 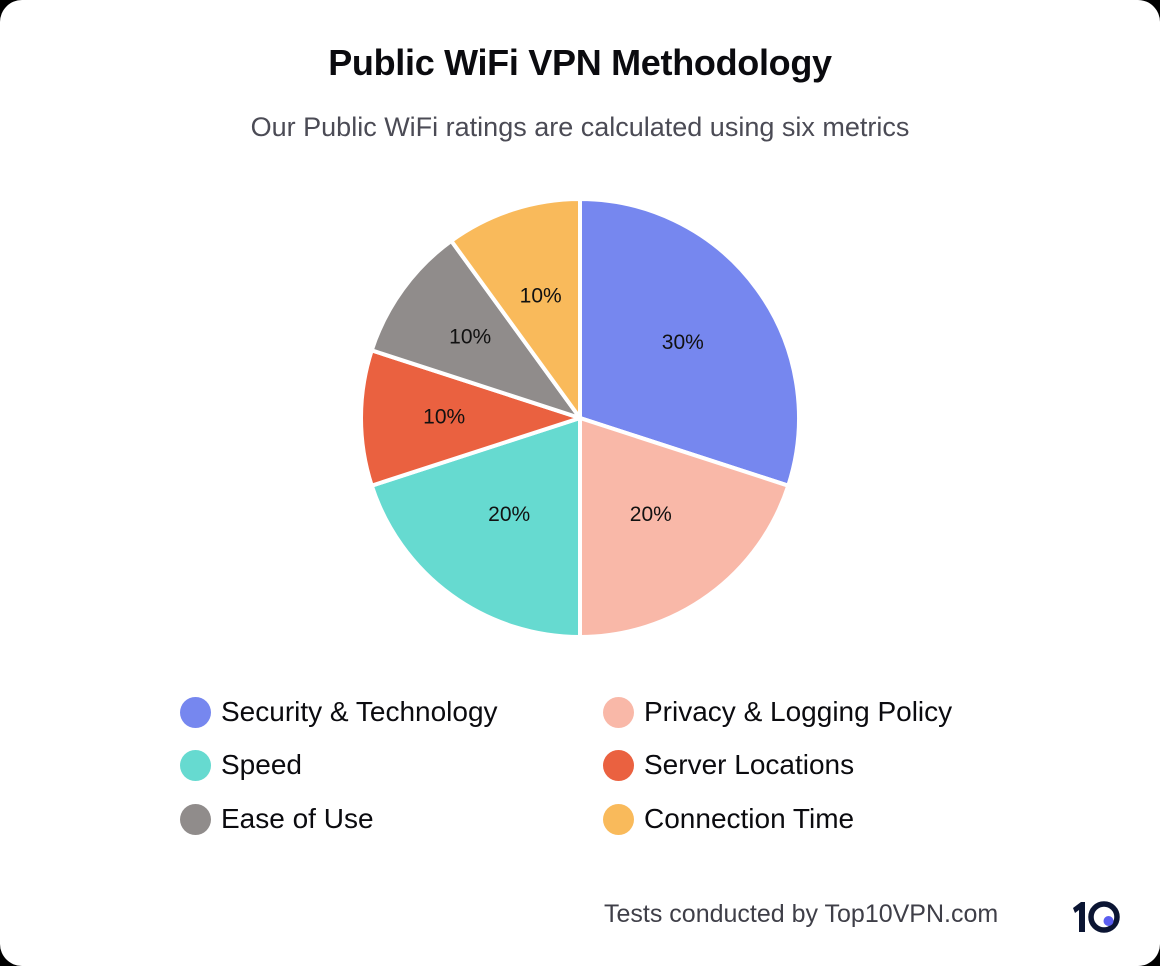 I want to click on pie-slice-ease-of-use, so click(x=475, y=329).